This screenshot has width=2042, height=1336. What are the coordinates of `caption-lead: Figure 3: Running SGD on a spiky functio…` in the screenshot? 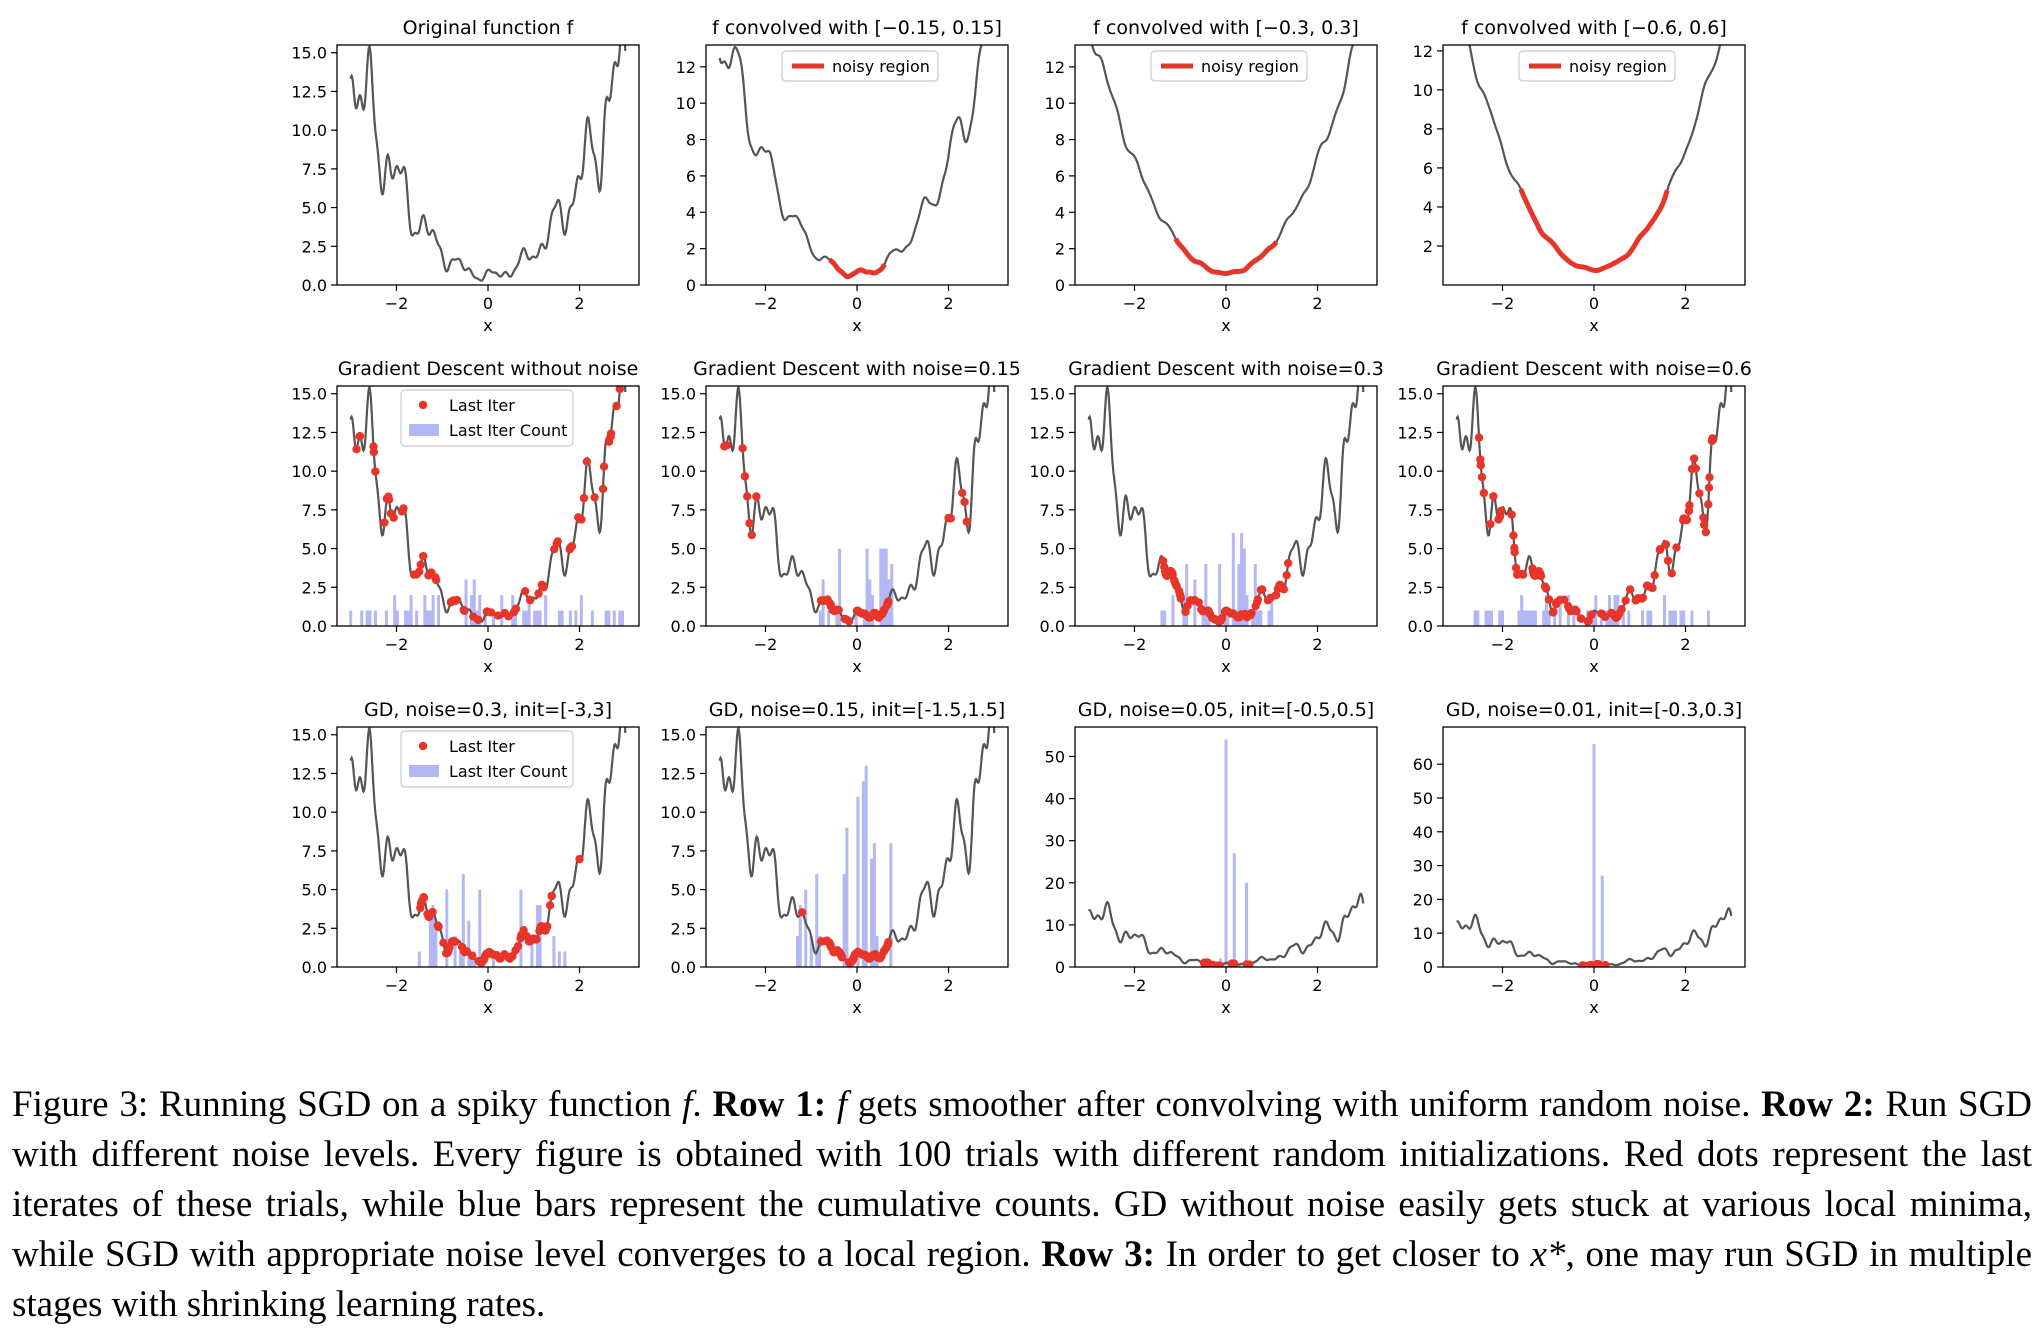 It's located at (347, 1104).